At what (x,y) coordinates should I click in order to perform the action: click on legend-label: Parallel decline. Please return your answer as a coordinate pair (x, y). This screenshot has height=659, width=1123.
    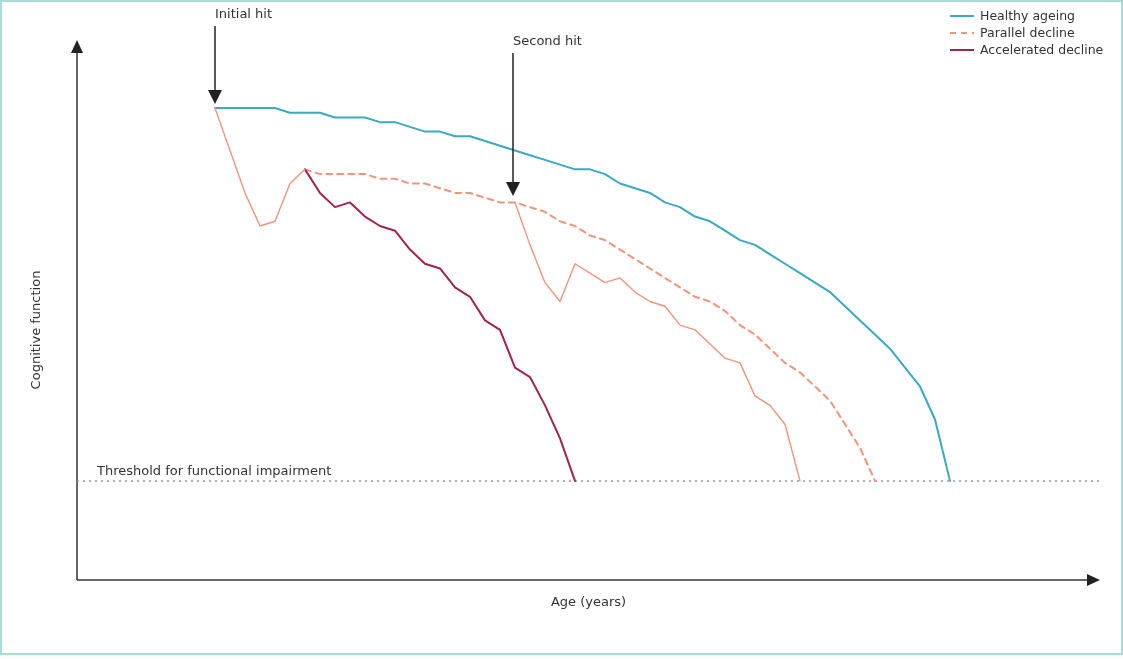
    Looking at the image, I should click on (1027, 32).